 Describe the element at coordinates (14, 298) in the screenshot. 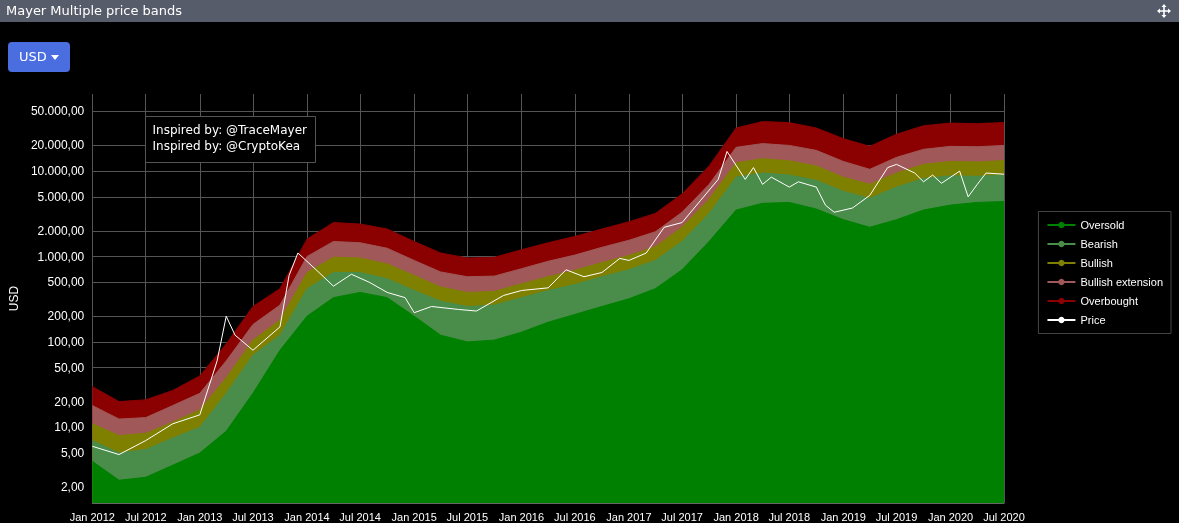

I see `y-axis-title: USD` at that location.